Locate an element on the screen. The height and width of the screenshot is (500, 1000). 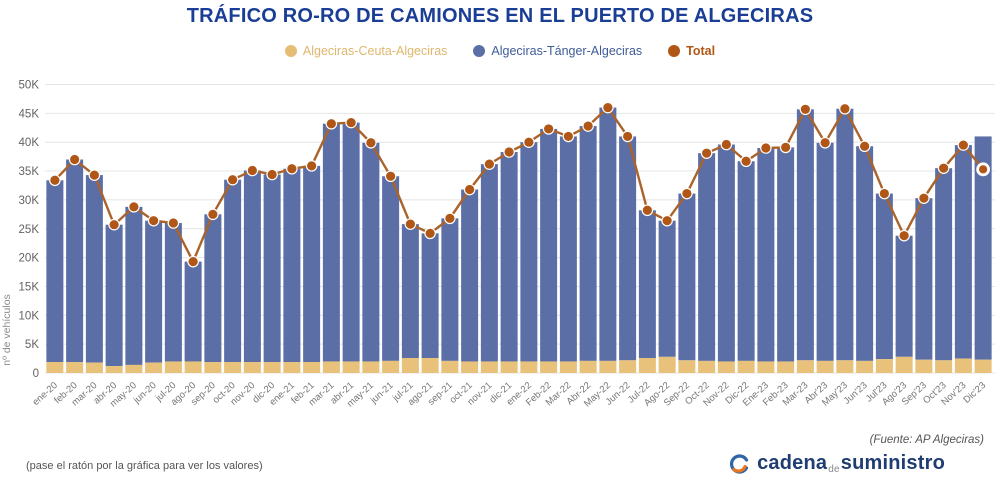
total-dot-Sep'23 is located at coordinates (924, 198).